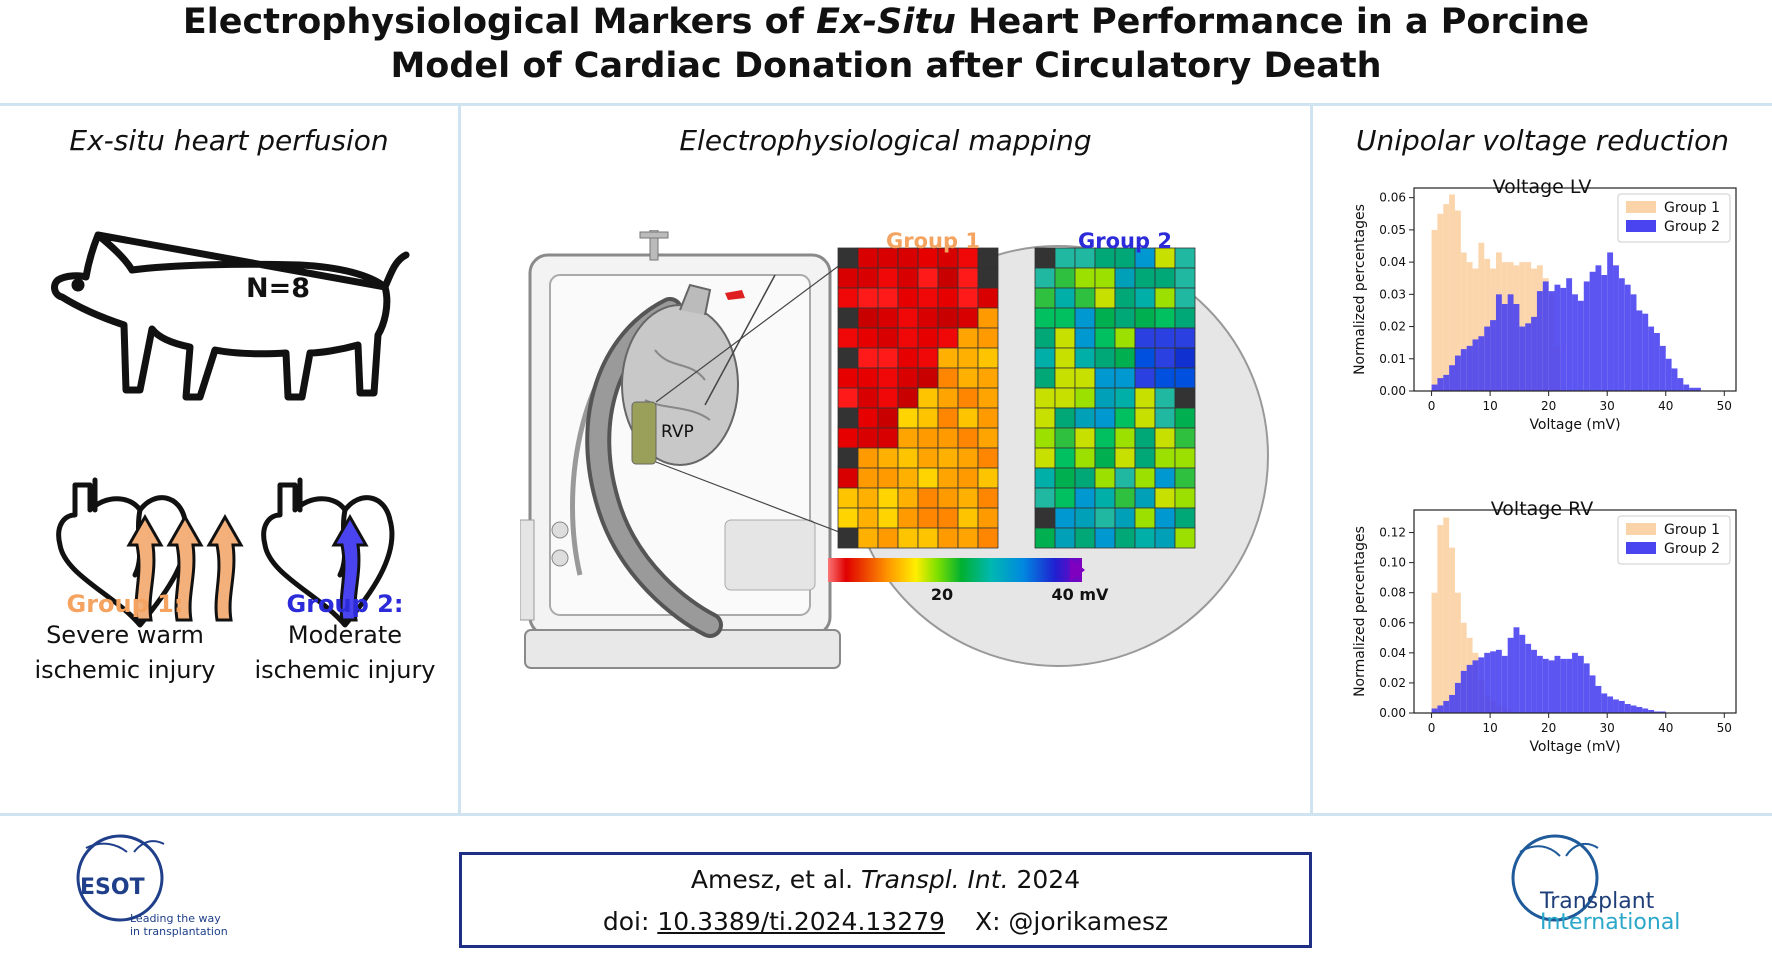 This screenshot has width=1772, height=954. What do you see at coordinates (1574, 747) in the screenshot?
I see `x-axis-label: Voltage (mV)` at bounding box center [1574, 747].